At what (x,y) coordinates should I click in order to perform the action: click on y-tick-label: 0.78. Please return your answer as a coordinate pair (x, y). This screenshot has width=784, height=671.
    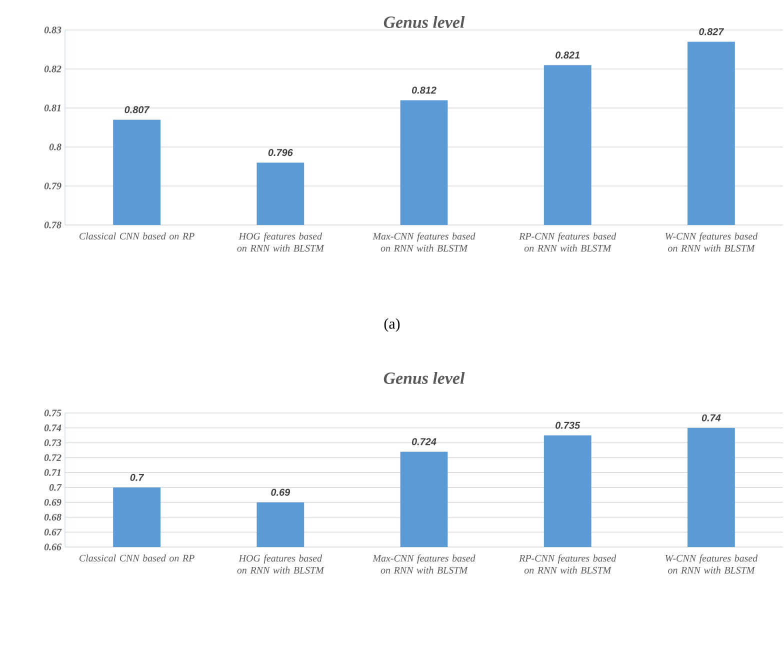
    Looking at the image, I should click on (53, 225).